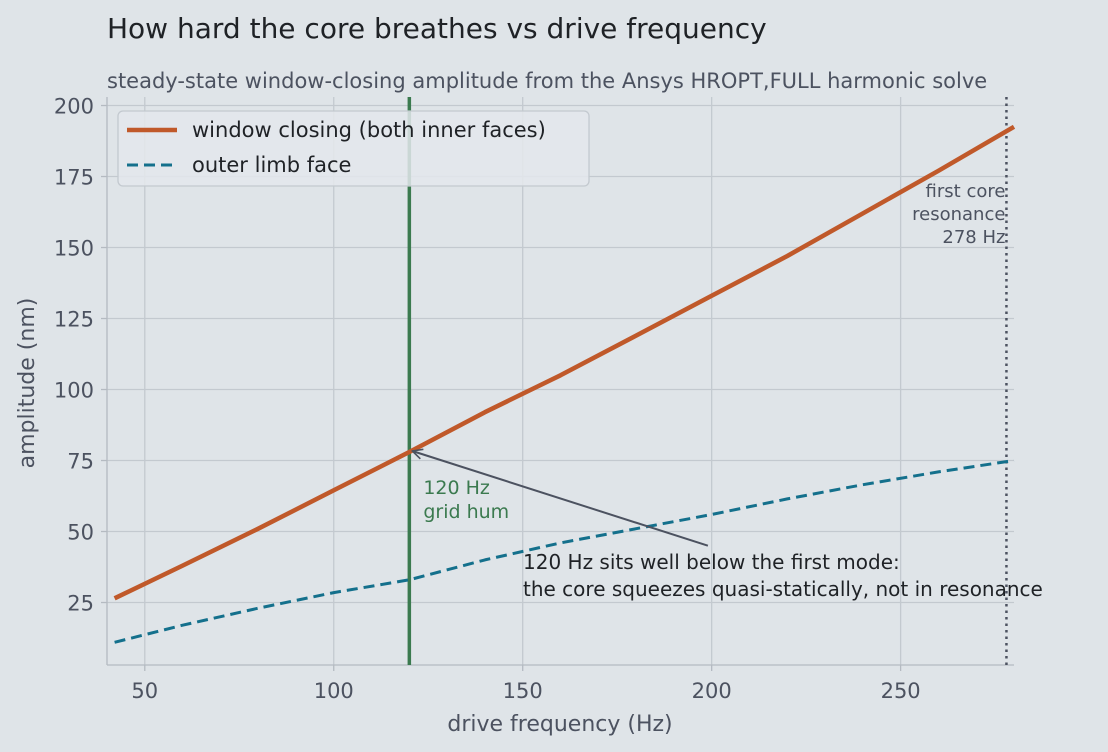 The width and height of the screenshot is (1108, 752). Describe the element at coordinates (27, 383) in the screenshot. I see `y-axis-label: amplitude (nm)` at that location.